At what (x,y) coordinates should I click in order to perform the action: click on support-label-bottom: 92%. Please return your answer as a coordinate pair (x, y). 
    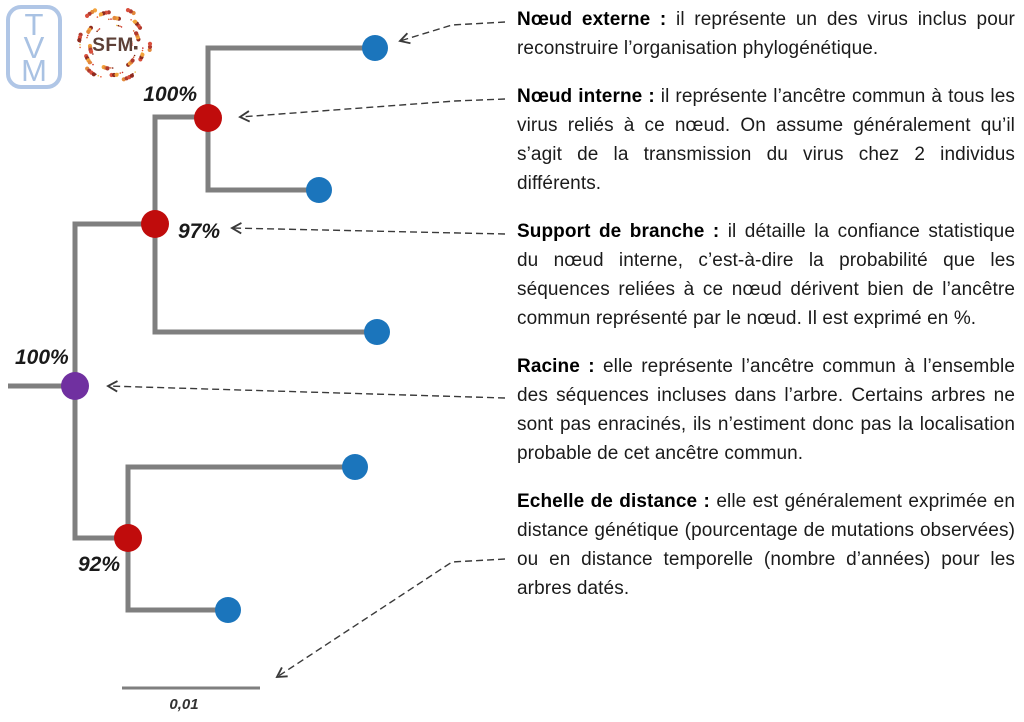
    Looking at the image, I should click on (99, 564).